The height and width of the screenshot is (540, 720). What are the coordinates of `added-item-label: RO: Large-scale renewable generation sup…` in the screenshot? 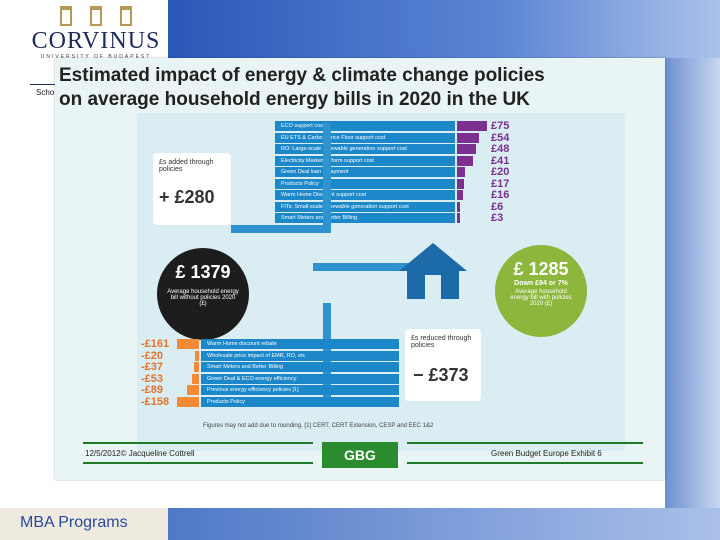 It's located at (365, 149).